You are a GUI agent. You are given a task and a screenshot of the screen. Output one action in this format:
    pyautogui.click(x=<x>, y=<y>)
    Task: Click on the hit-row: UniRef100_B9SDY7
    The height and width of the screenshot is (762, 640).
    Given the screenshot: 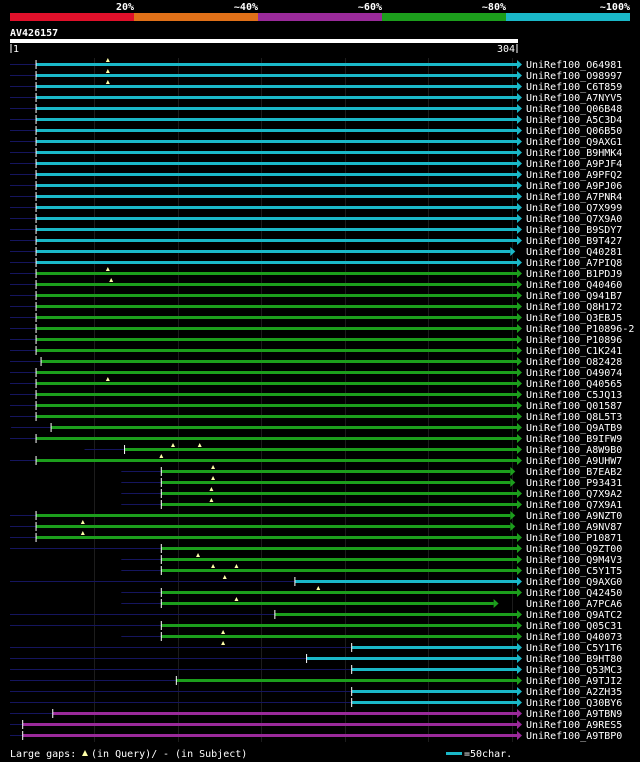 What is the action you would take?
    pyautogui.click(x=316, y=230)
    